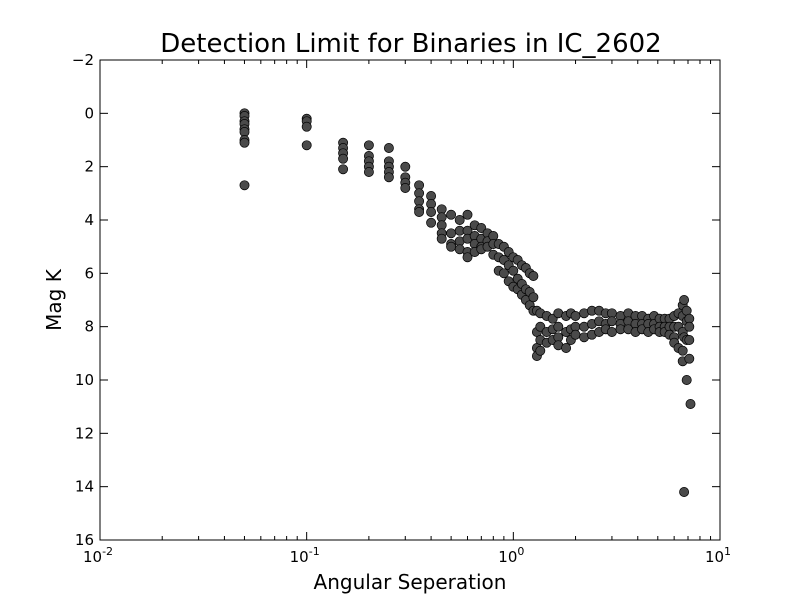 This screenshot has height=600, width=800. I want to click on chart-title: Detection Limit for Binaries in IC_2602, so click(410, 44).